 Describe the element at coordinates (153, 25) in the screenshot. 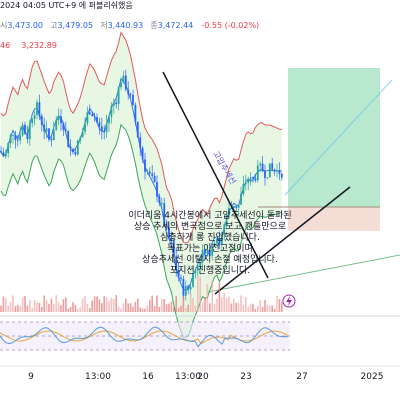

I see `close-label: 종` at that location.